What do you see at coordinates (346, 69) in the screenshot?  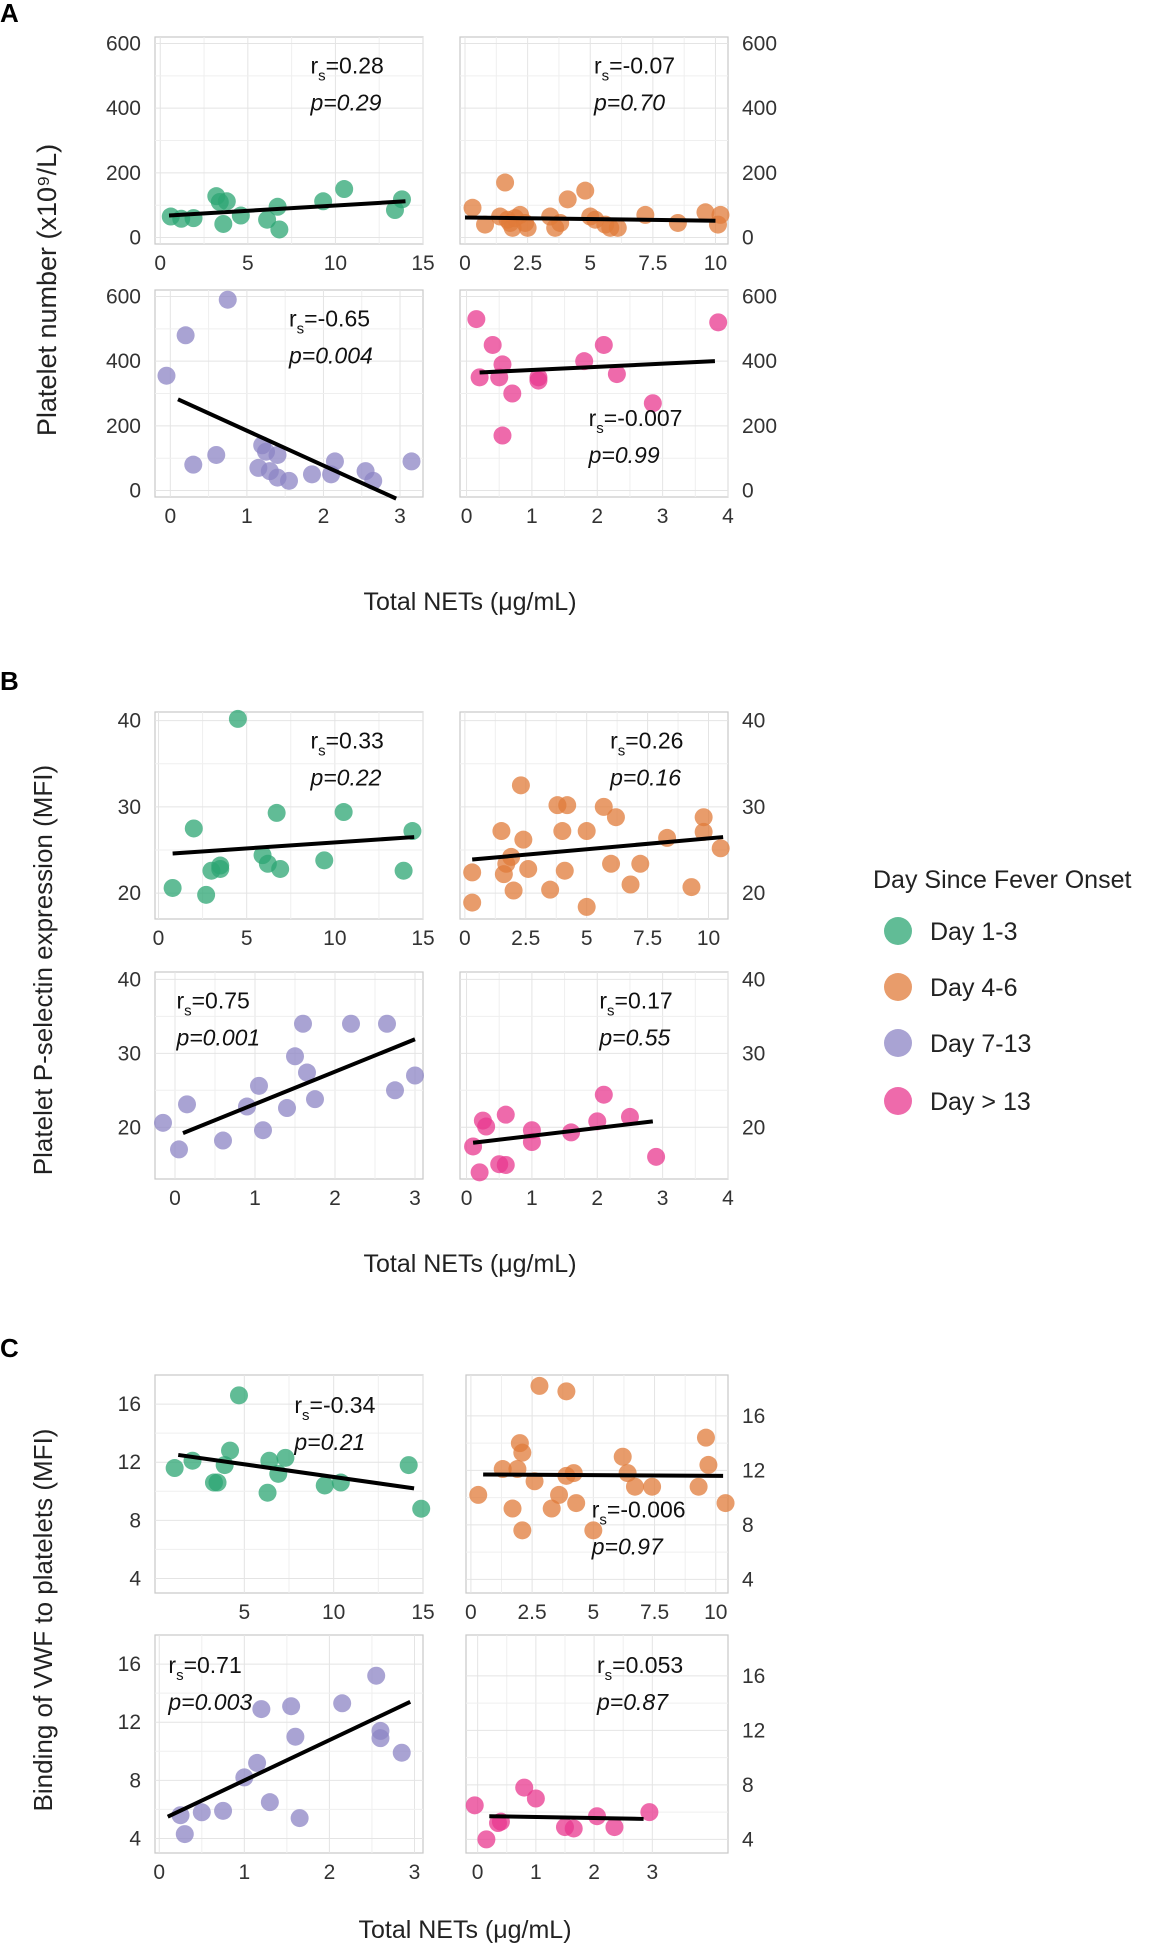 I see `stat-rs-label: rs=0.28` at bounding box center [346, 69].